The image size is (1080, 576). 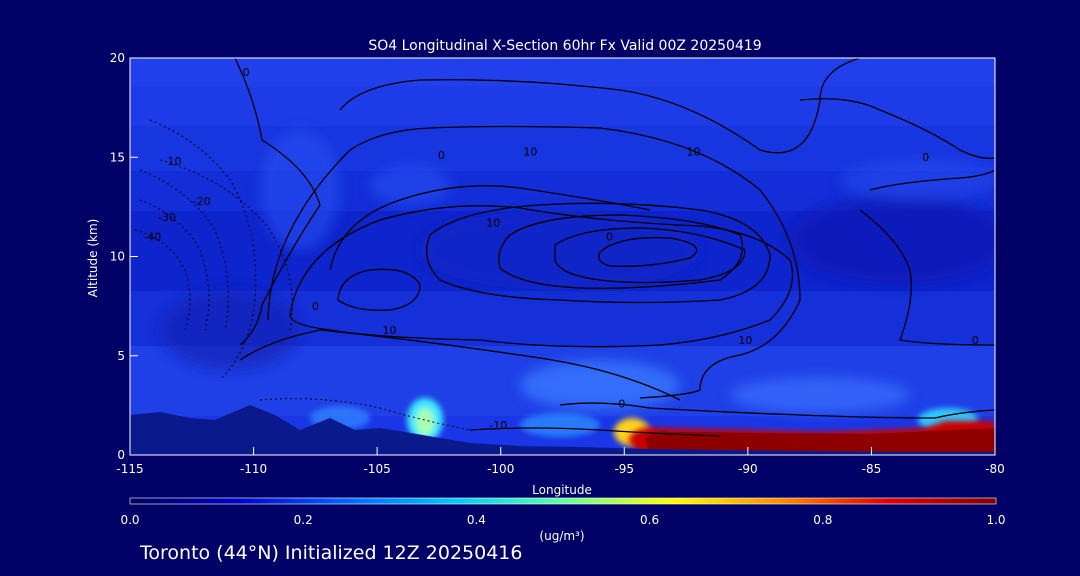 I want to click on contour-label: -30, so click(x=167, y=217).